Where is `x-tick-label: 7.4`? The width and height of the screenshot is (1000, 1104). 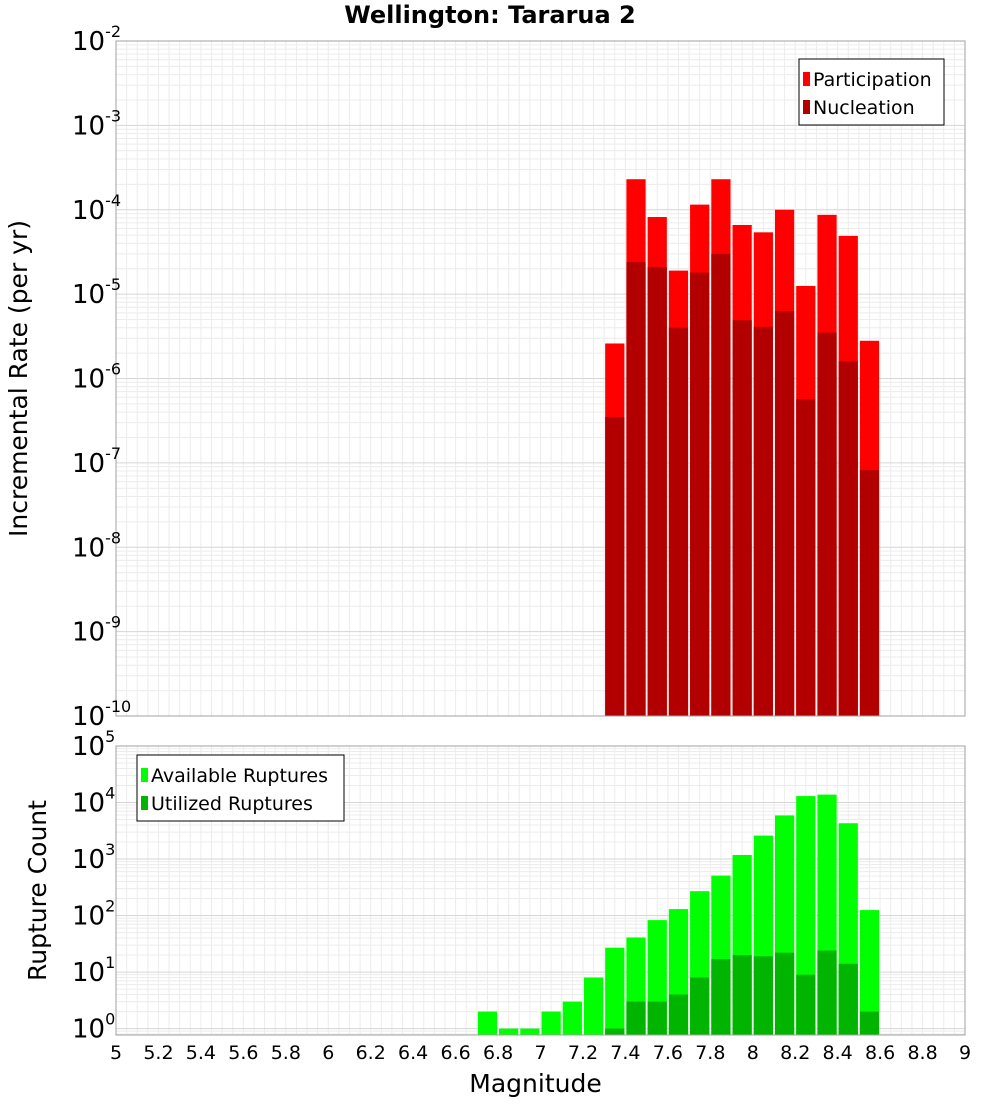
x-tick-label: 7.4 is located at coordinates (625, 1053).